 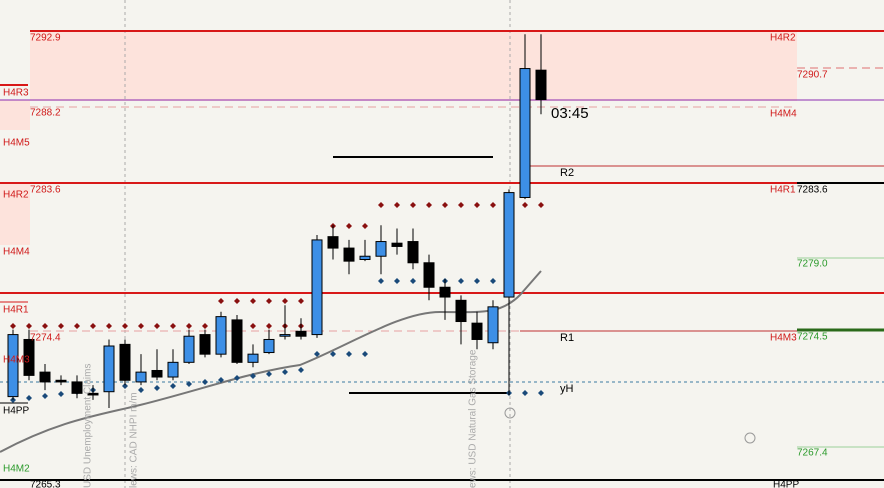 What do you see at coordinates (812, 453) in the screenshot?
I see `right-label: 7267.4` at bounding box center [812, 453].